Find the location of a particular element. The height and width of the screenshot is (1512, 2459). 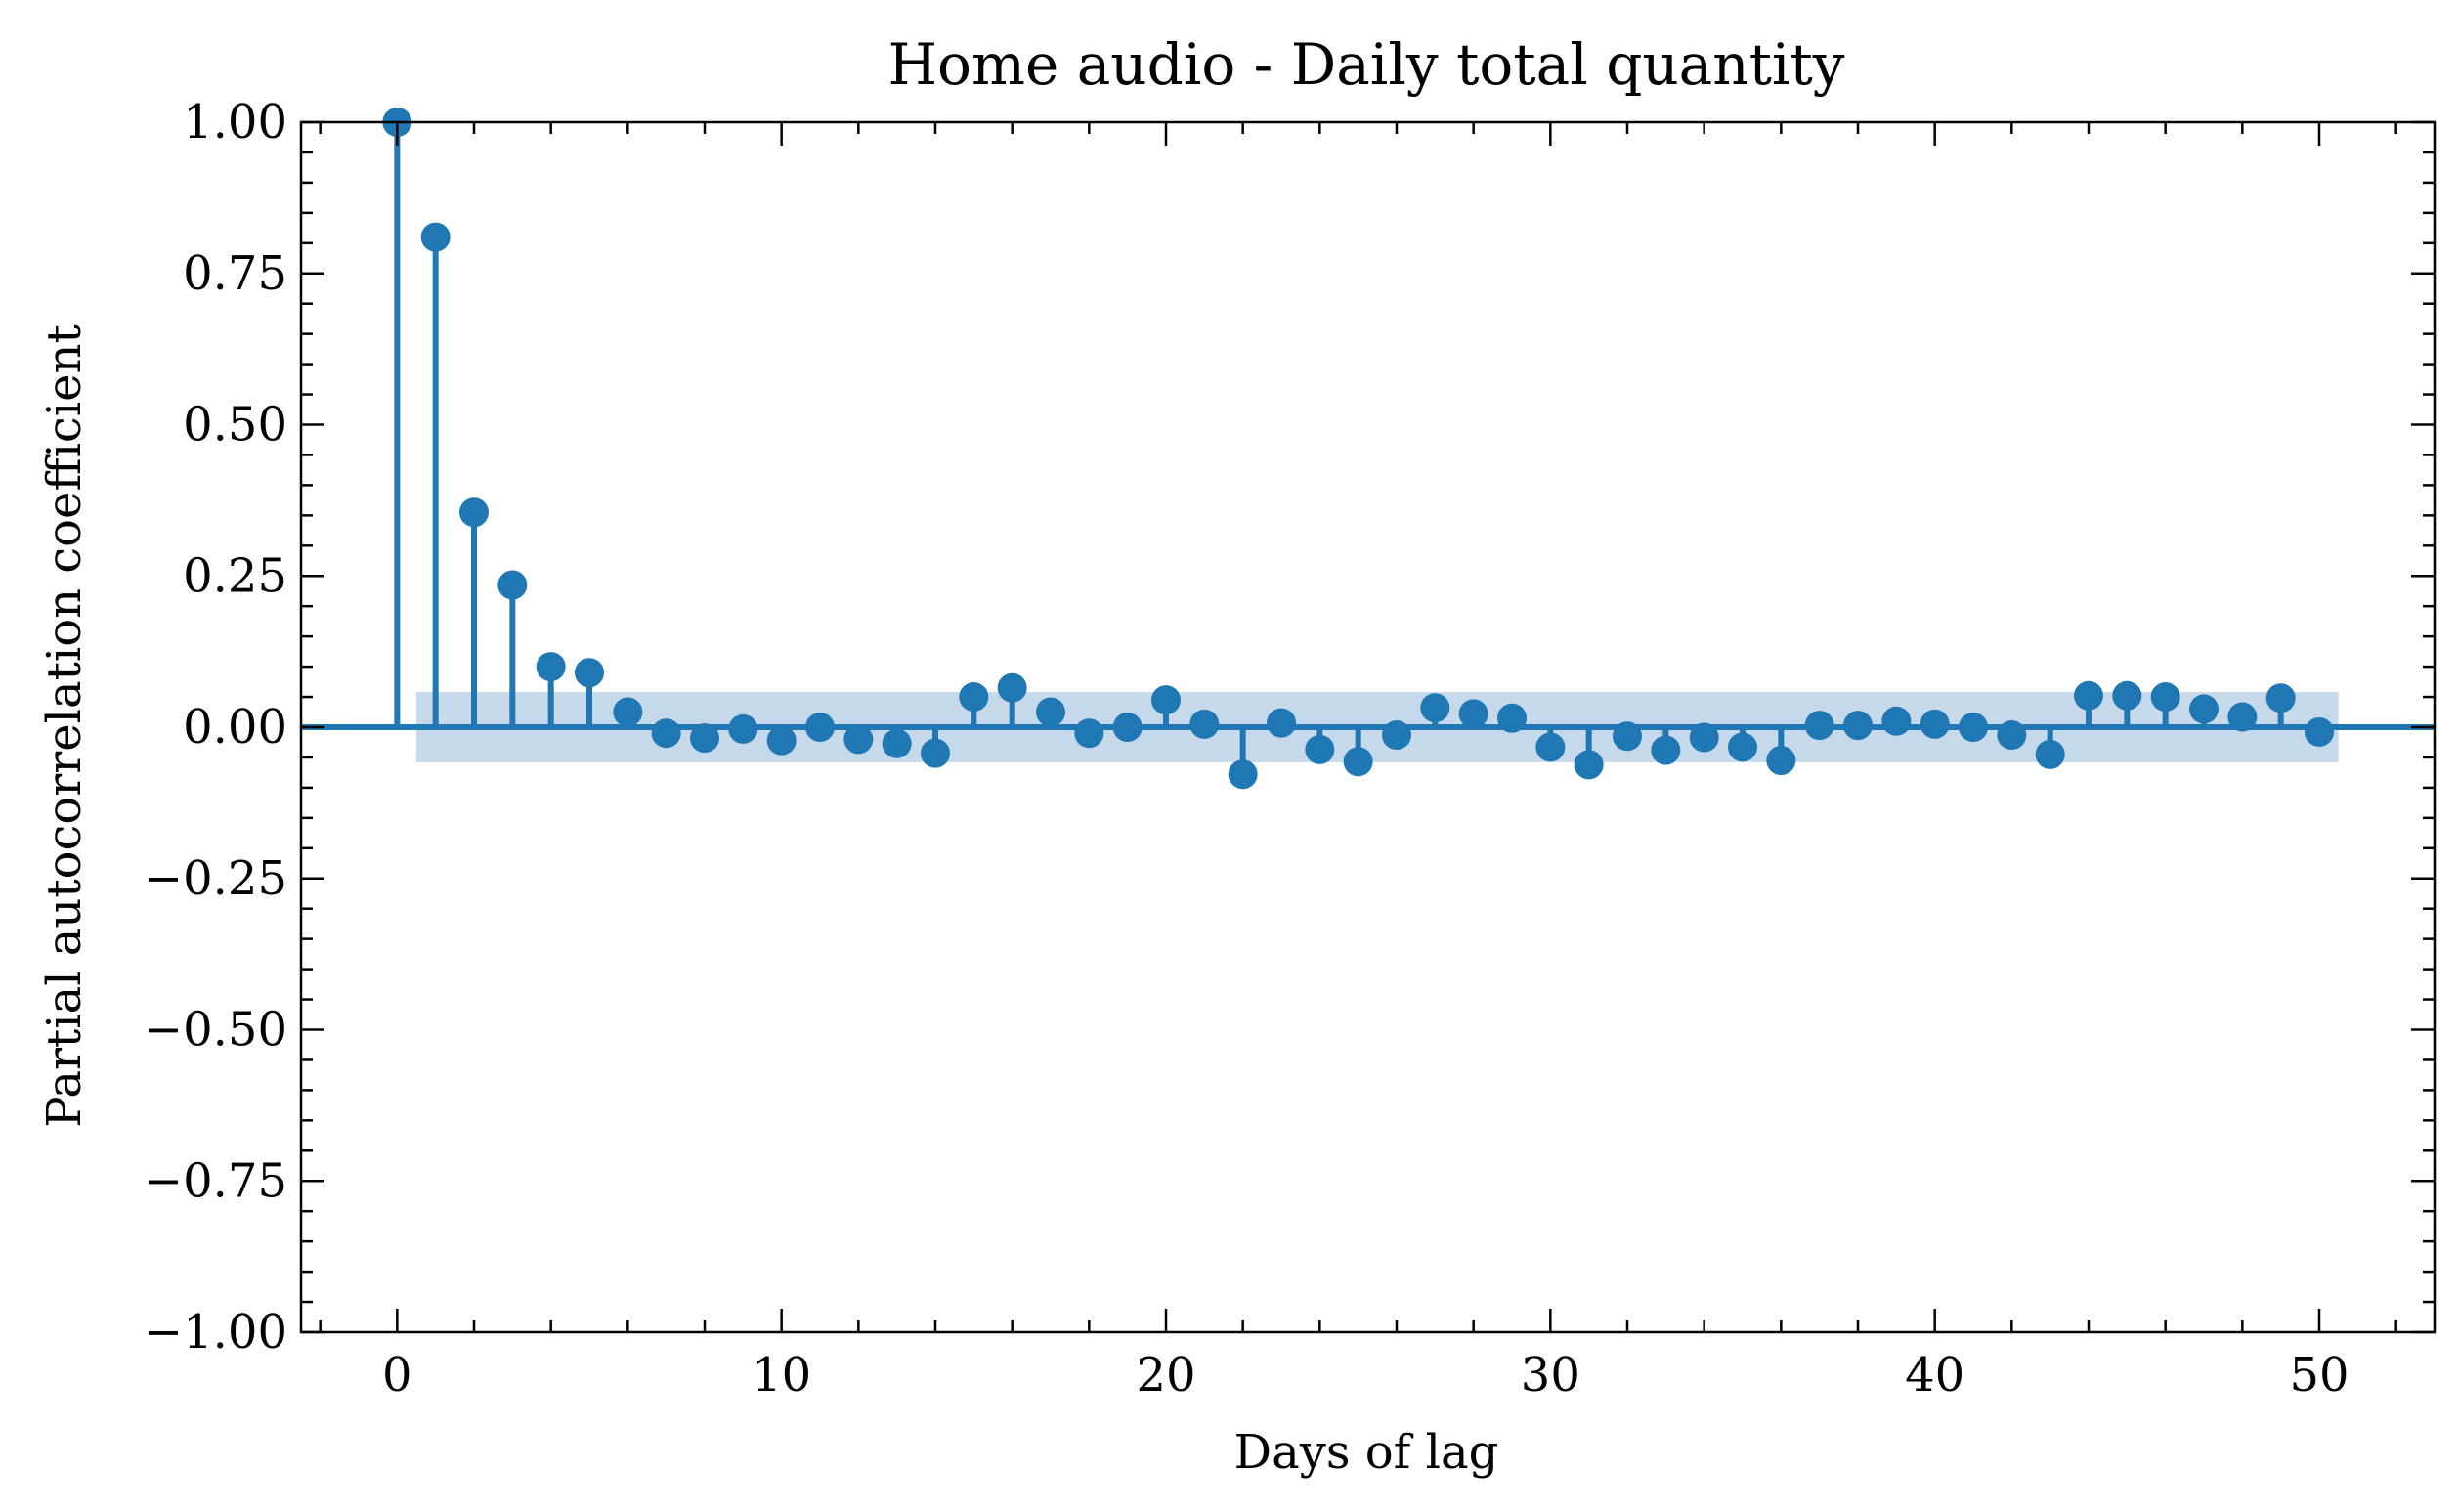

y-axis-label: Partial autocorrelation coefficient is located at coordinates (64, 726).